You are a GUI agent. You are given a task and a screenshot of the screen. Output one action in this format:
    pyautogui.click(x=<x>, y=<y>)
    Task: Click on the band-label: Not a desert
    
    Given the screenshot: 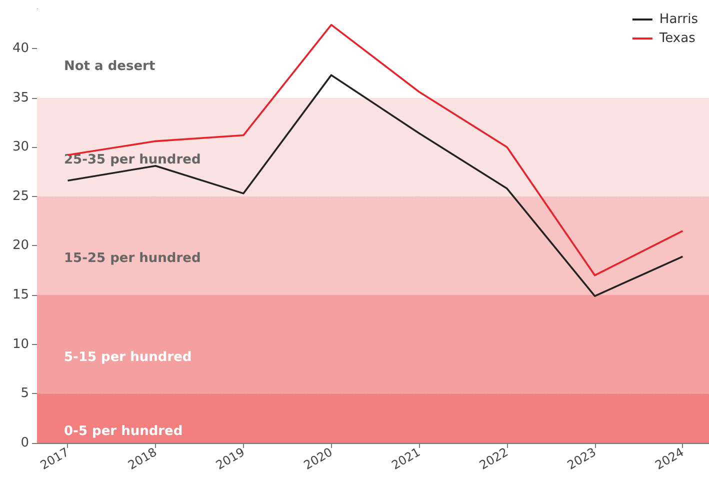 What is the action you would take?
    pyautogui.click(x=110, y=66)
    